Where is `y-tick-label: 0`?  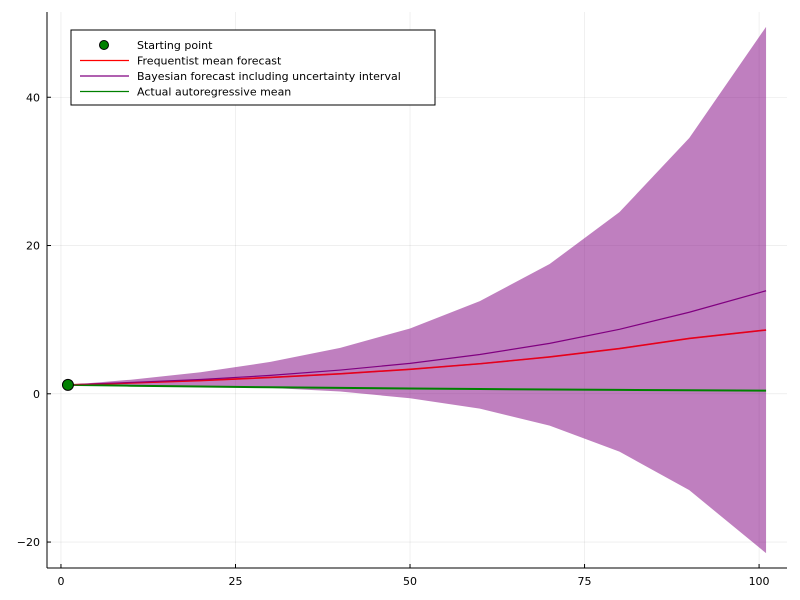 y-tick-label: 0 is located at coordinates (36, 394).